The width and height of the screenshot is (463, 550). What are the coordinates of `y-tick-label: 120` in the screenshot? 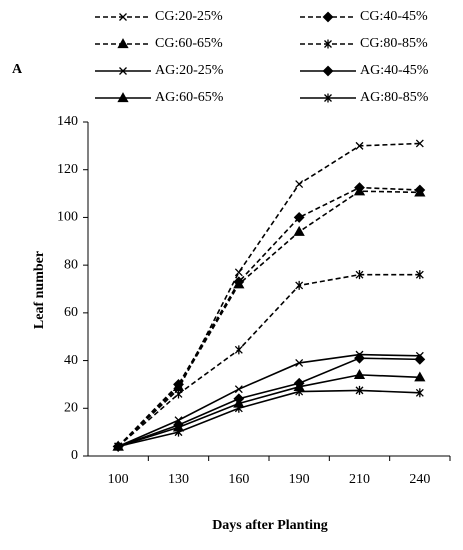 It's located at (67, 169).